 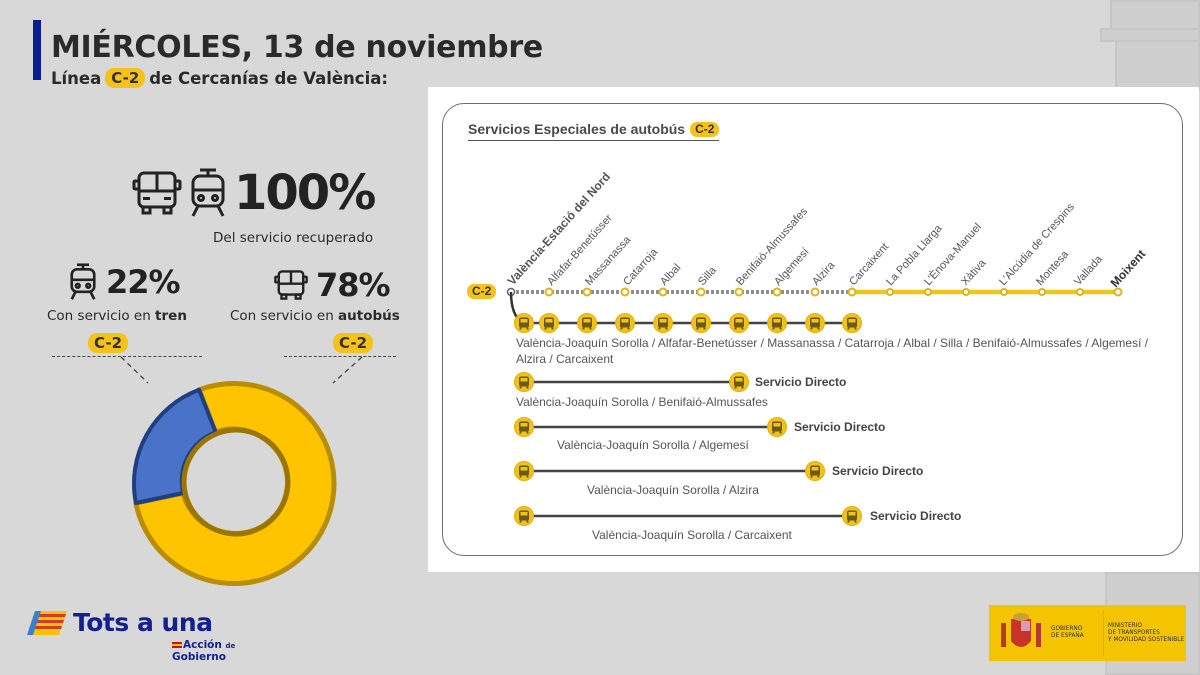 I want to click on senyera-flag-icon, so click(x=47, y=622).